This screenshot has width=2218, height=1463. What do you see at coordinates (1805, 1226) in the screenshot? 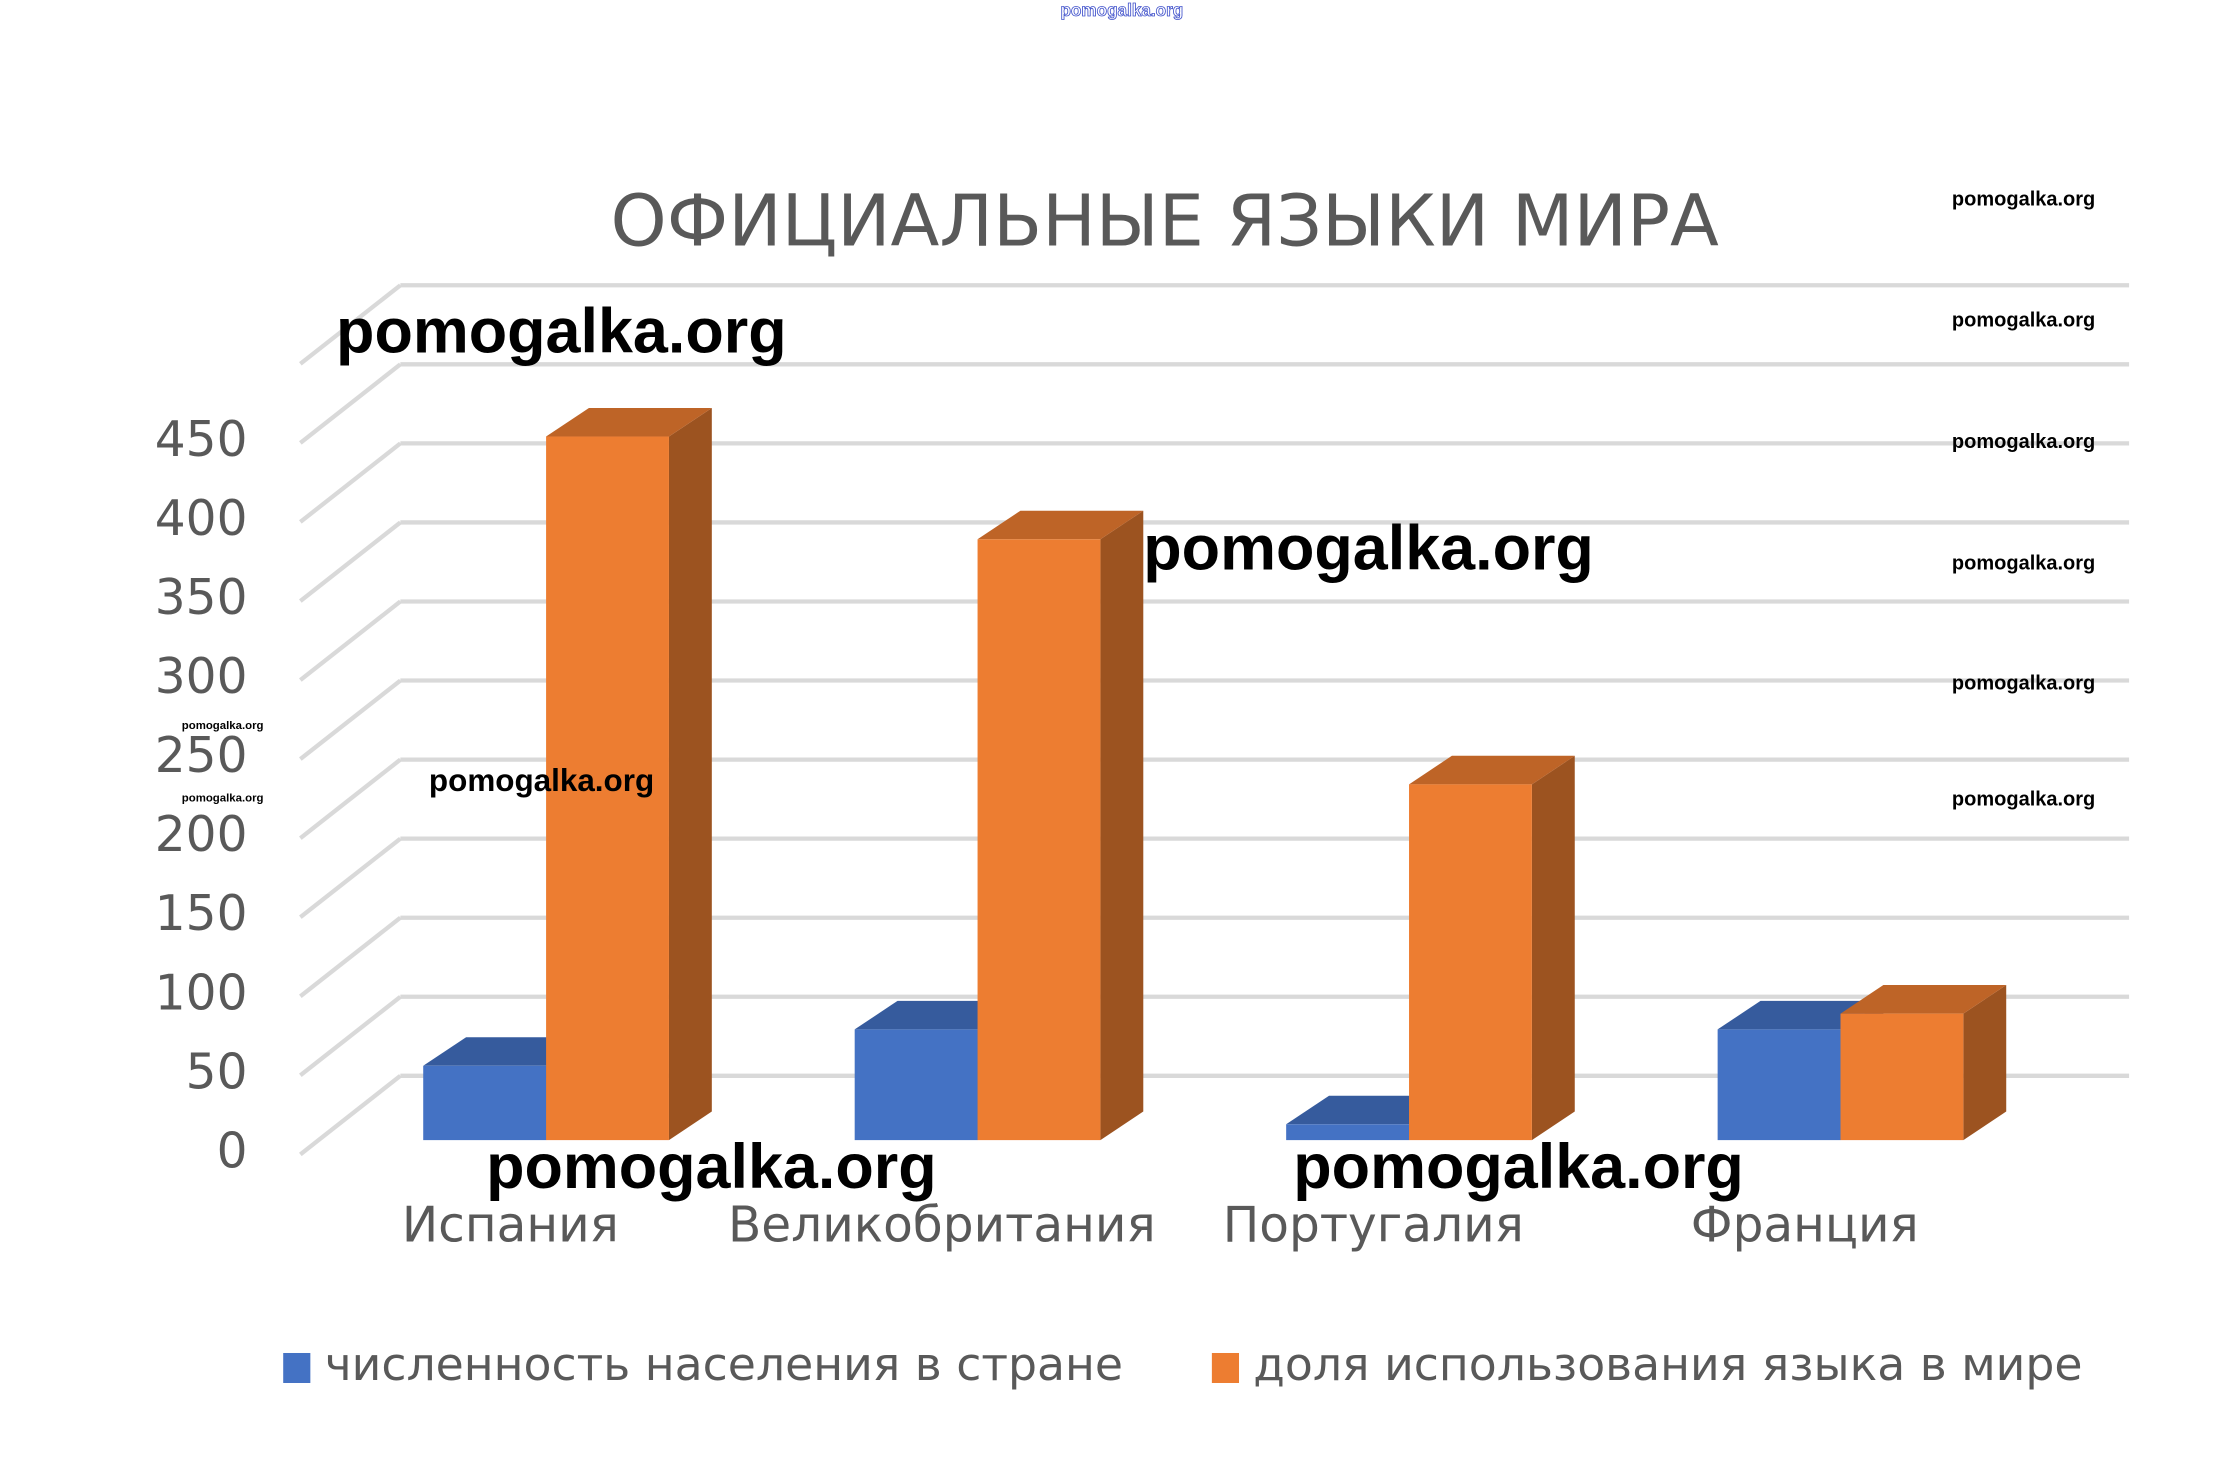
I see `x-tick-label: Франция` at bounding box center [1805, 1226].